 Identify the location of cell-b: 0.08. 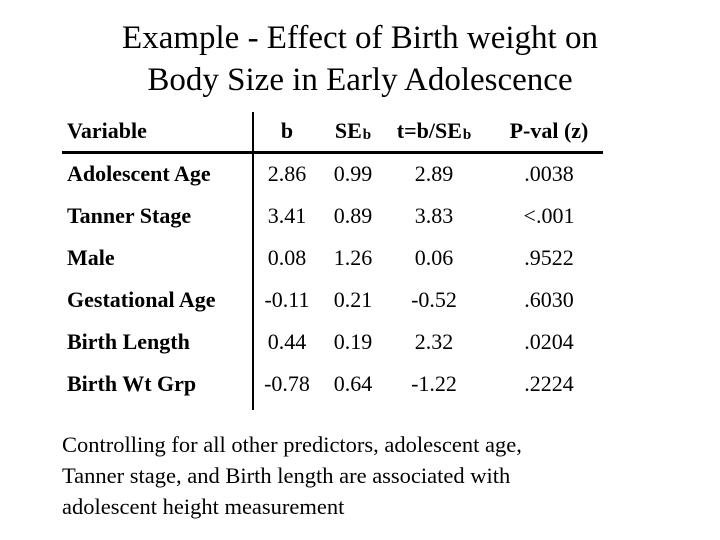
(287, 257).